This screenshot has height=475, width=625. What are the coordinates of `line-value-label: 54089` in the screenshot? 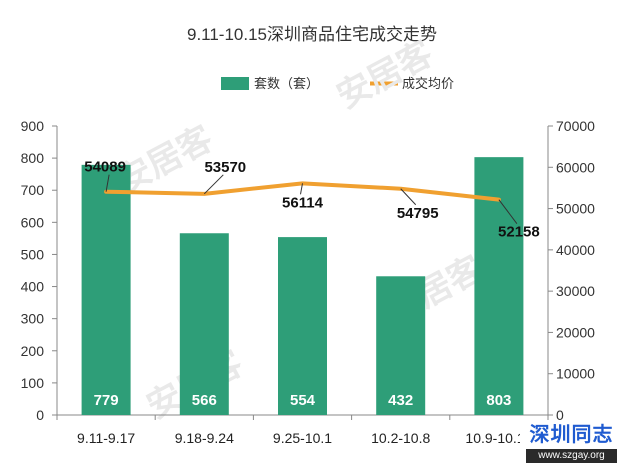 It's located at (105, 167).